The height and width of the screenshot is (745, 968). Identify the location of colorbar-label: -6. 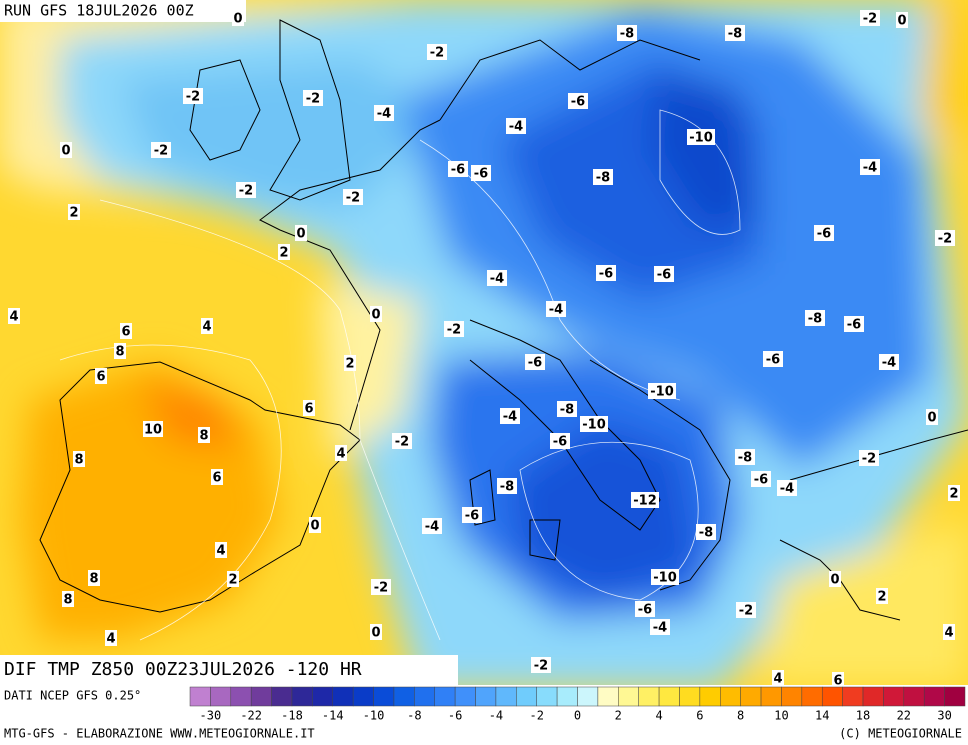
(455, 716).